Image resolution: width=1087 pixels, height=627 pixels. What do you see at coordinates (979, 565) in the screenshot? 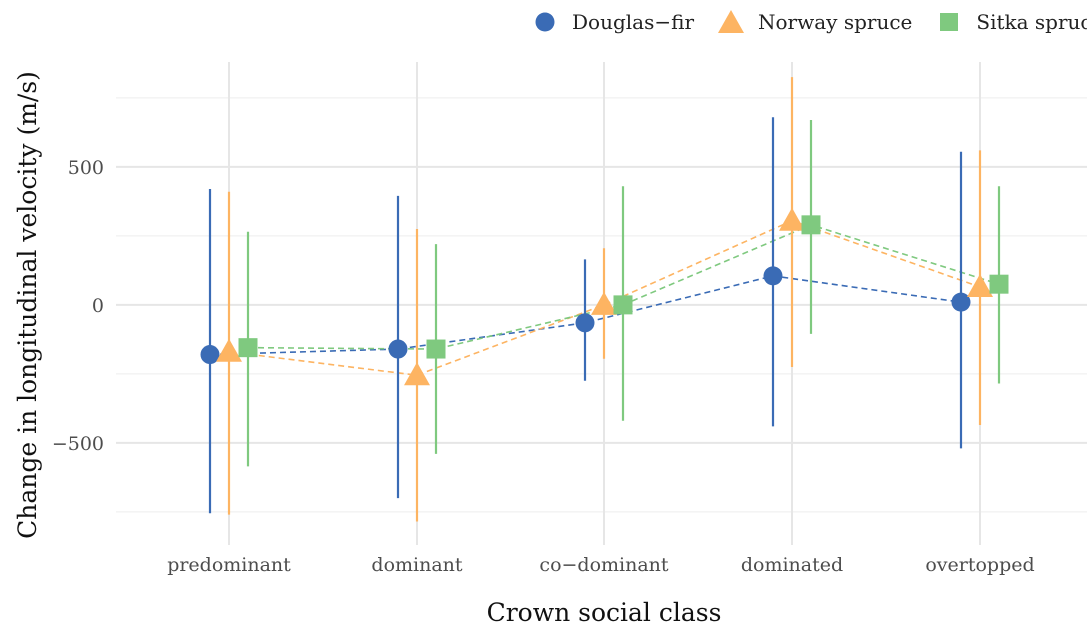
I see `x-tick-label: overtopped` at bounding box center [979, 565].